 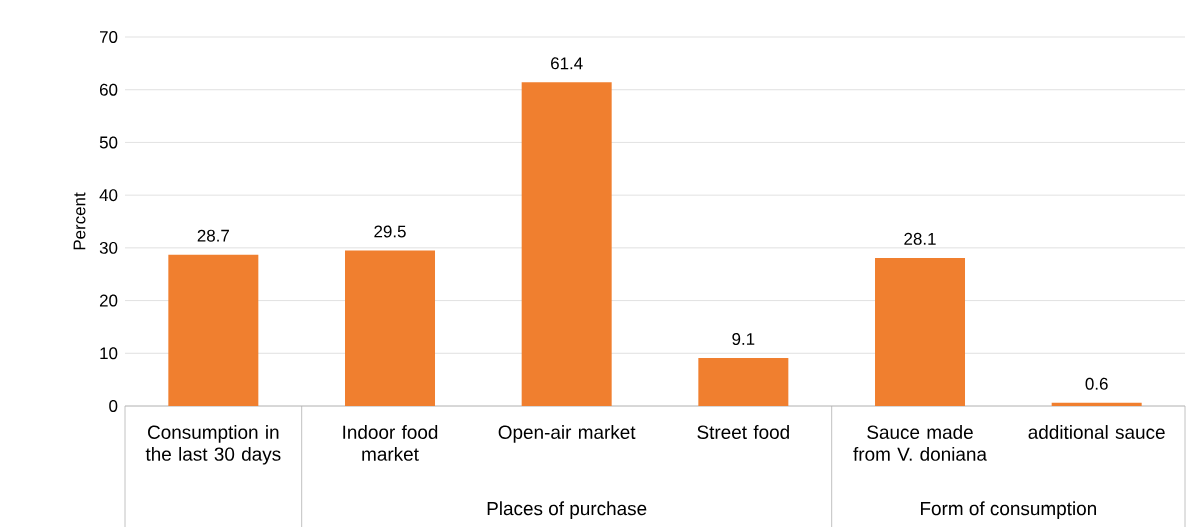 I want to click on data-label: 0.6, so click(x=1096, y=383).